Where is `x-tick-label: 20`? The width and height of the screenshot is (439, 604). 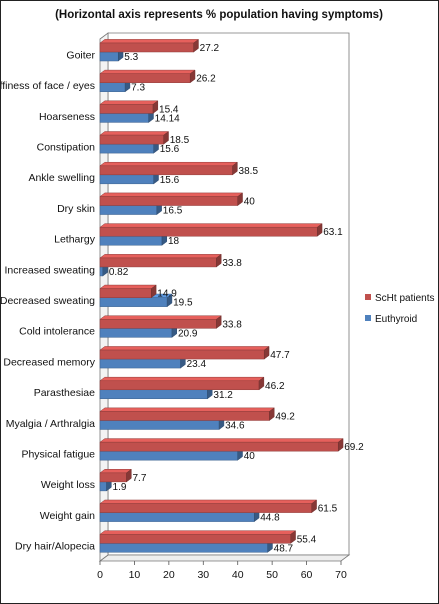 x-tick-label: 20 is located at coordinates (169, 575).